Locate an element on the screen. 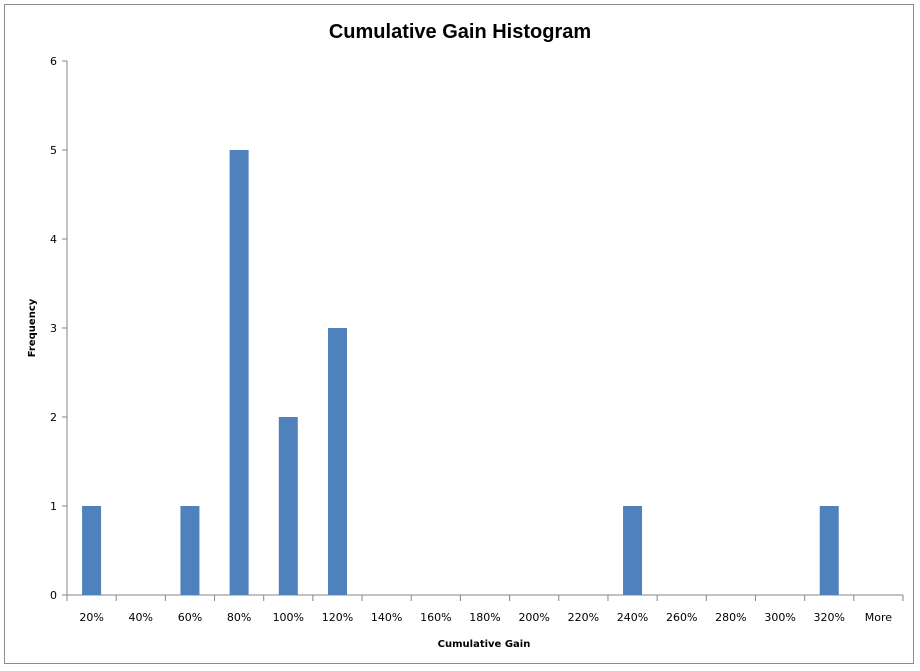 Image resolution: width=920 pixels, height=671 pixels. x-tick-label: 20% is located at coordinates (91, 617).